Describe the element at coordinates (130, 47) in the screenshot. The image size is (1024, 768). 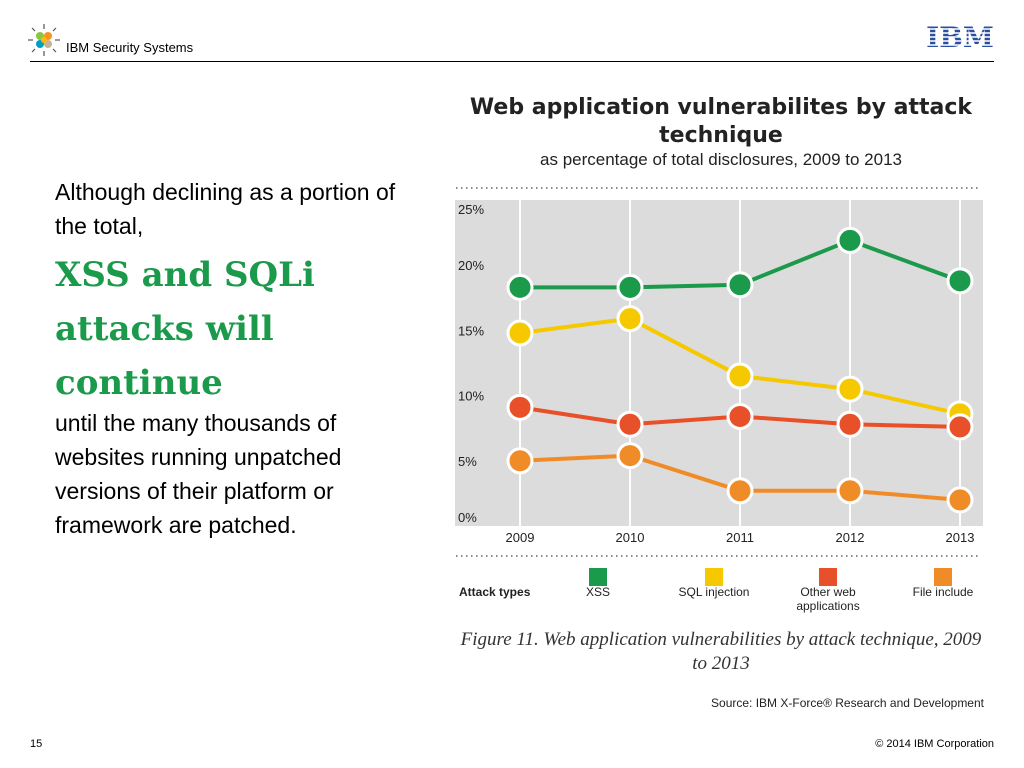
I see `header-title: IBM Security Systems` at that location.